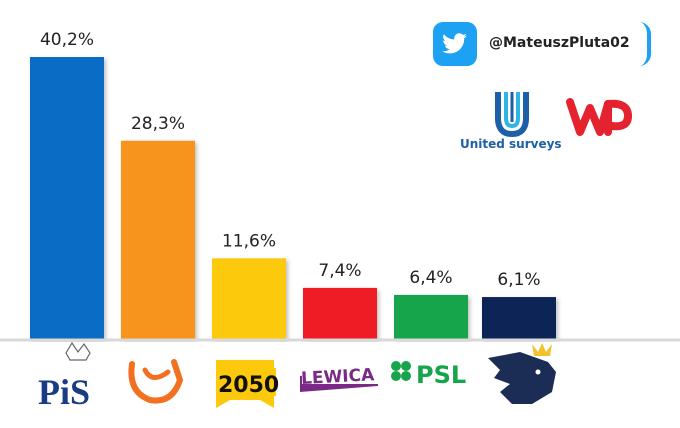  Describe the element at coordinates (67, 40) in the screenshot. I see `value-label: 40,2%` at that location.